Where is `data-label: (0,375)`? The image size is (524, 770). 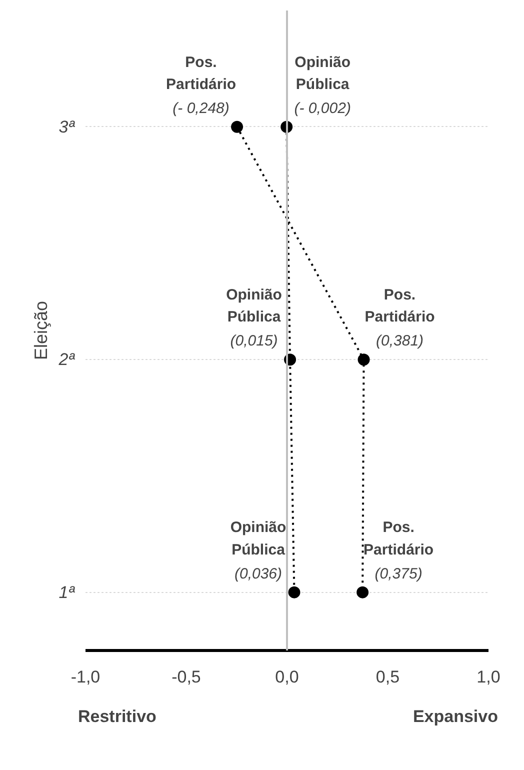 data-label: (0,375) is located at coordinates (398, 573).